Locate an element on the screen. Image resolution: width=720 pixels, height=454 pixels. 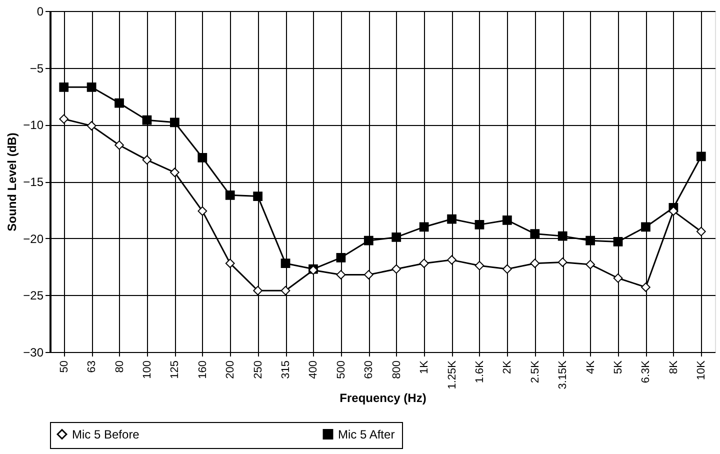
x-tick-label: 3.15K is located at coordinates (563, 375).